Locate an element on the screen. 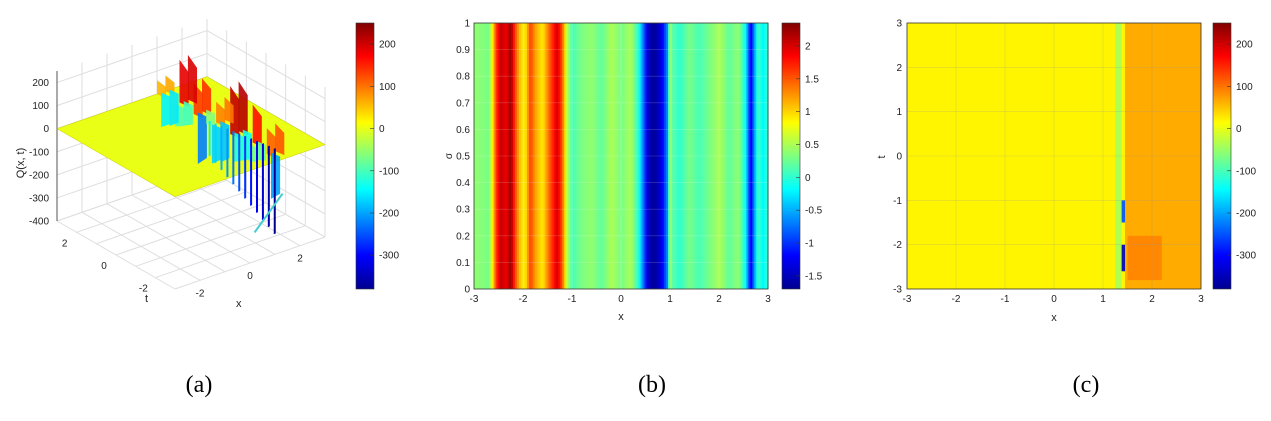 The image size is (1271, 421). panel-a-z-tick-label: 200 is located at coordinates (40, 83).